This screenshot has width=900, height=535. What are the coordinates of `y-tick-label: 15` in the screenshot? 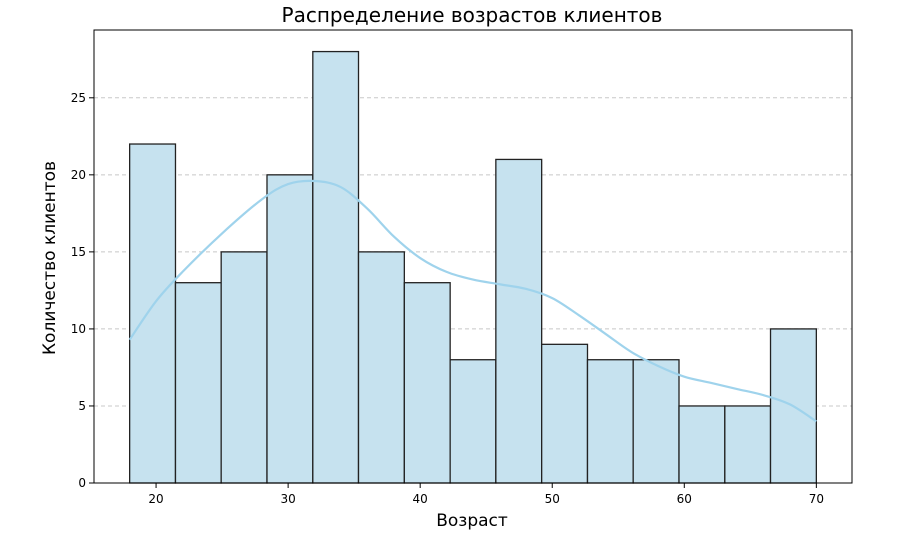 It's located at (78, 252).